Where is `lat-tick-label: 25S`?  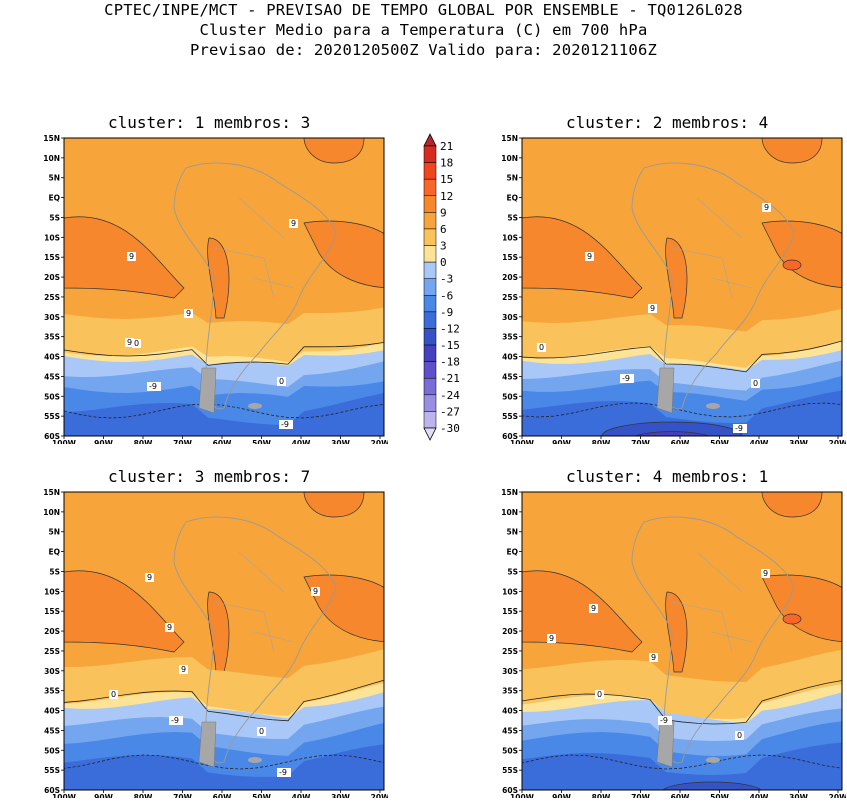 lat-tick-label: 25S is located at coordinates (52, 297).